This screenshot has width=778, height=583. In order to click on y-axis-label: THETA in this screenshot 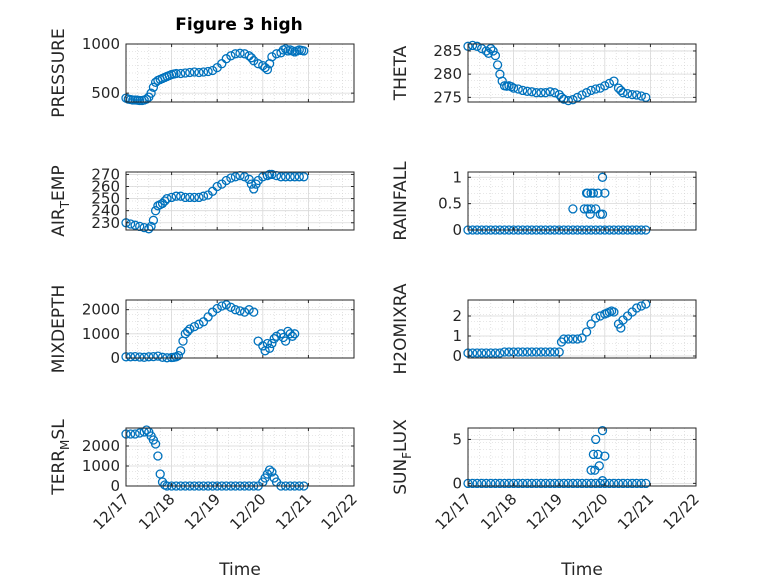, I will do `click(401, 73)`.